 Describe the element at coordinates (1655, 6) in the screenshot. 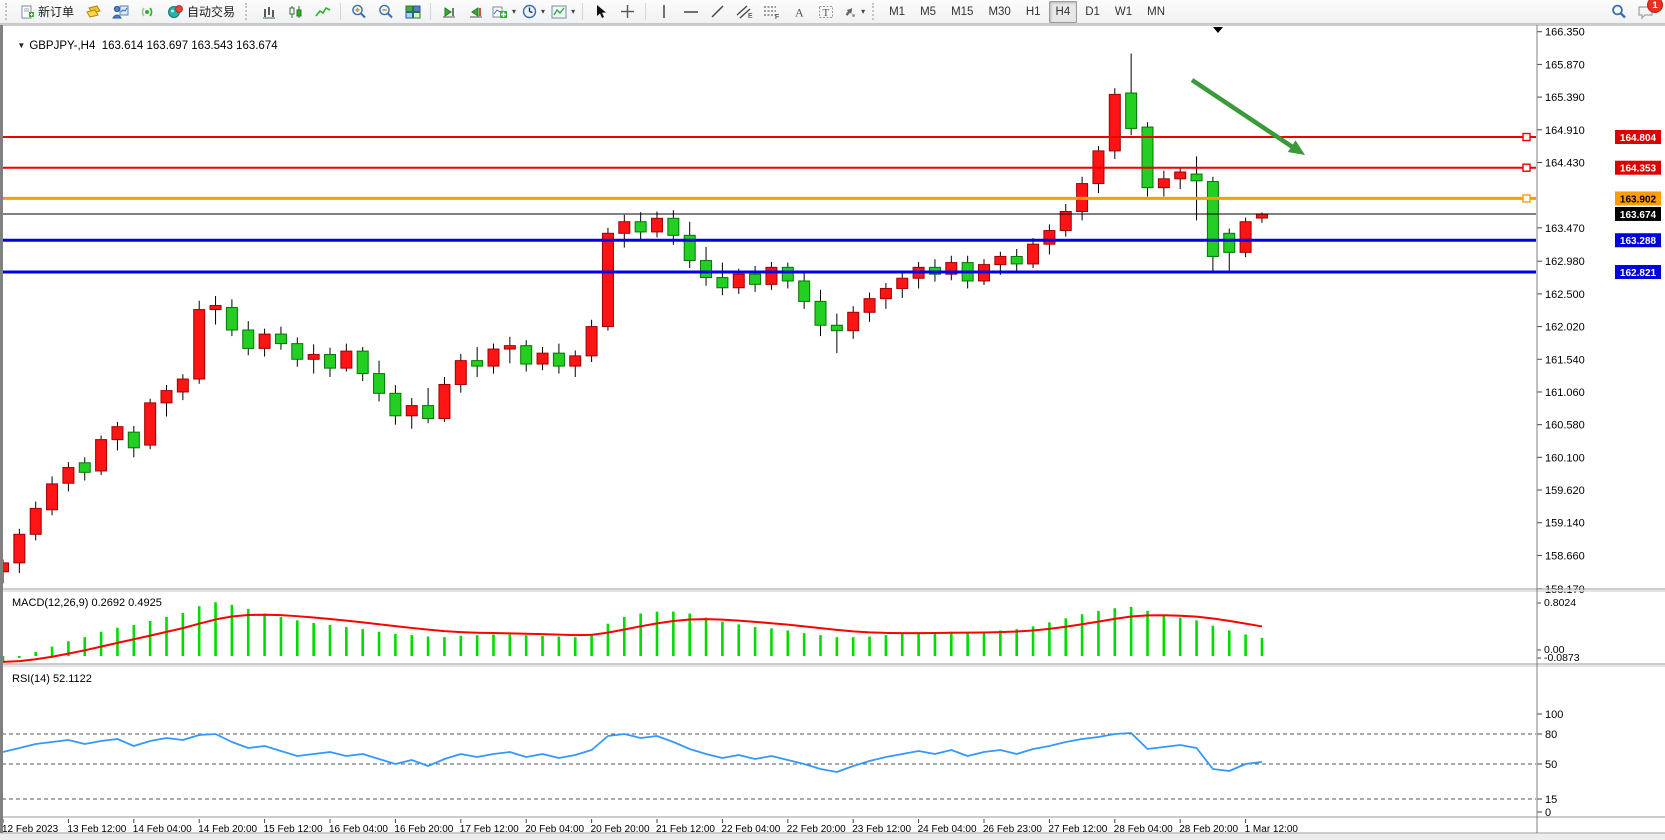

I see `notification-badge: 1` at that location.